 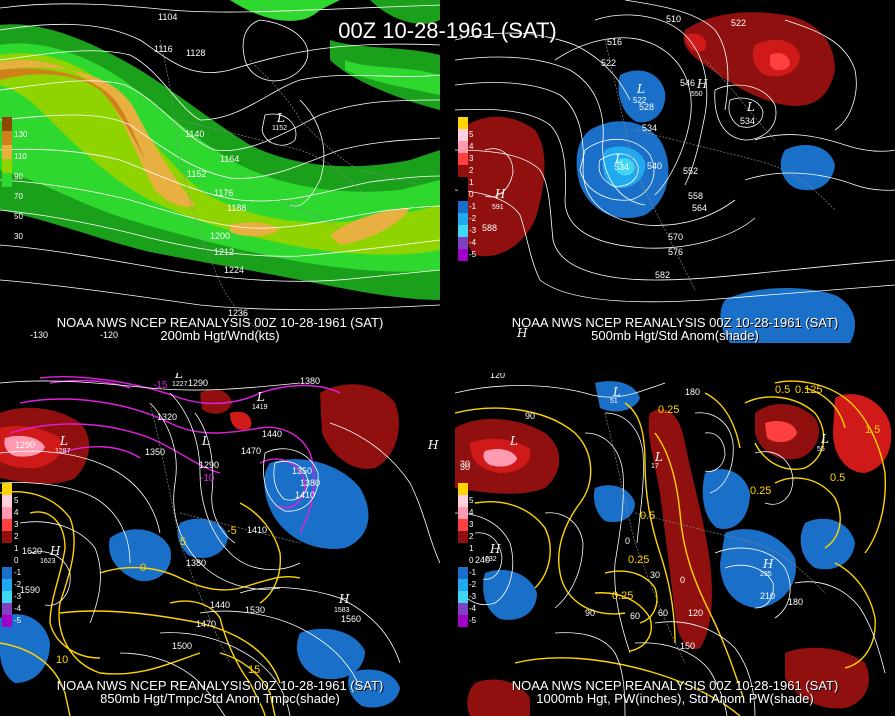 I want to click on main-title: 00Z 10-28-1961 (SAT), so click(x=447, y=30).